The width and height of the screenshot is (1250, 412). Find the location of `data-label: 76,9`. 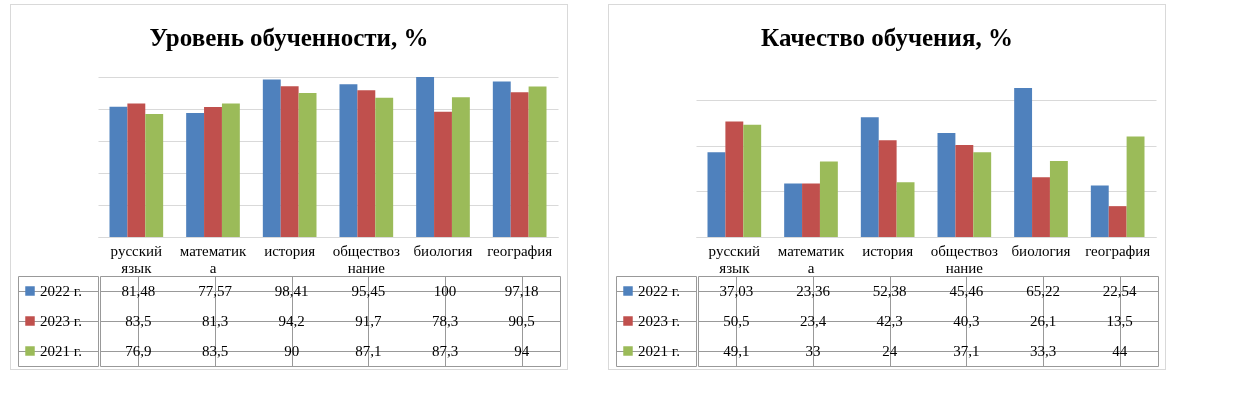

data-label: 76,9 is located at coordinates (138, 351).